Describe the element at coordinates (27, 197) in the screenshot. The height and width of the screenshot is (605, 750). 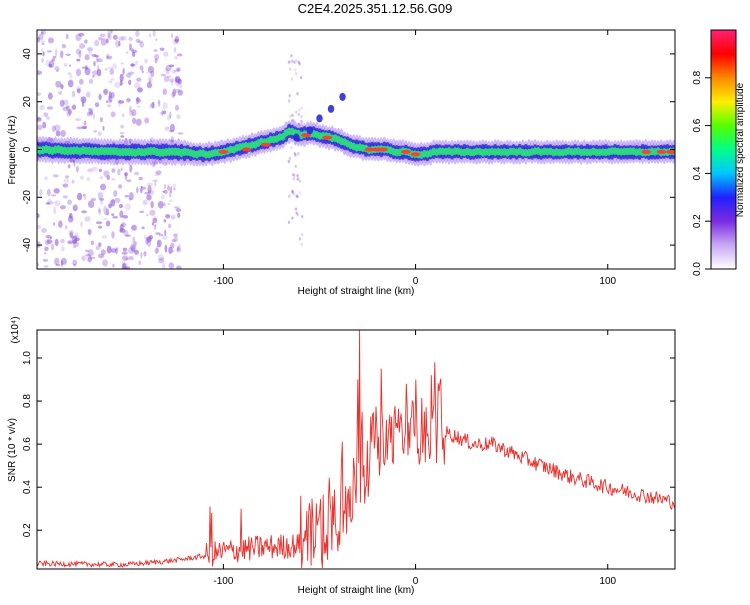
I see `y-tick-label: -20` at that location.